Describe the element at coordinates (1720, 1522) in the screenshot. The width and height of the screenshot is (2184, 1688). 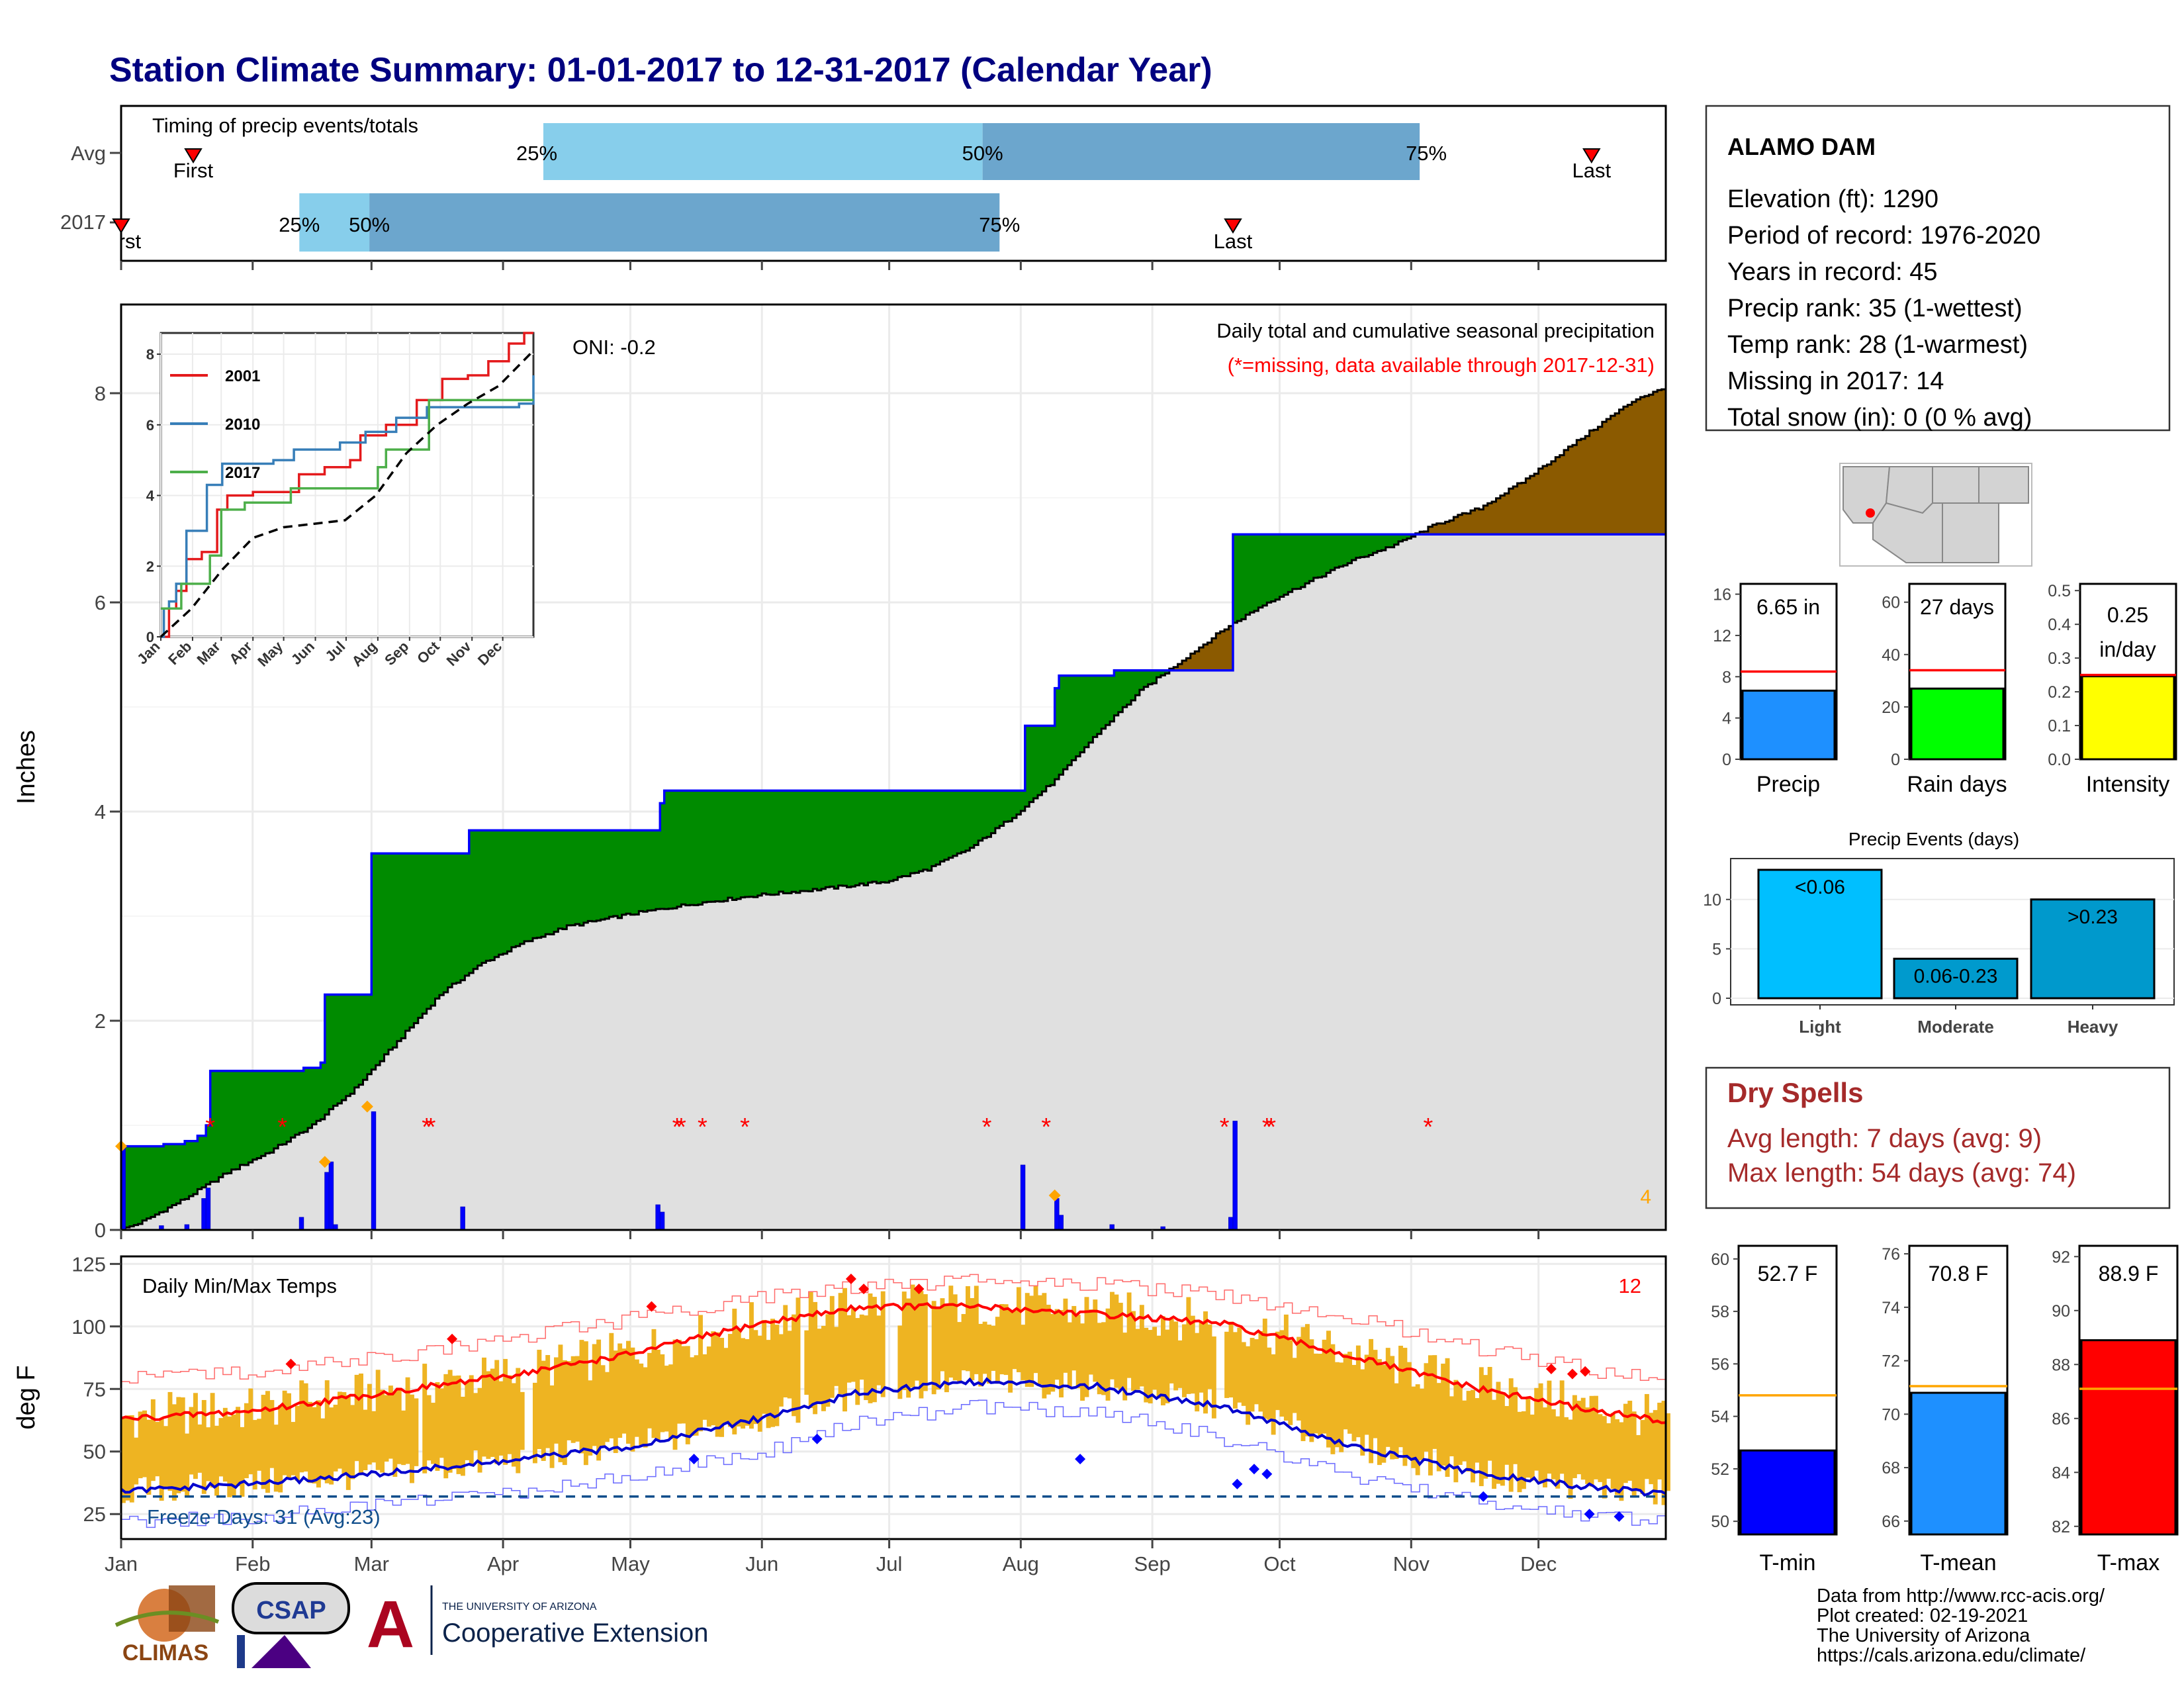
I see `temp-bar-ytick-label: 50` at that location.